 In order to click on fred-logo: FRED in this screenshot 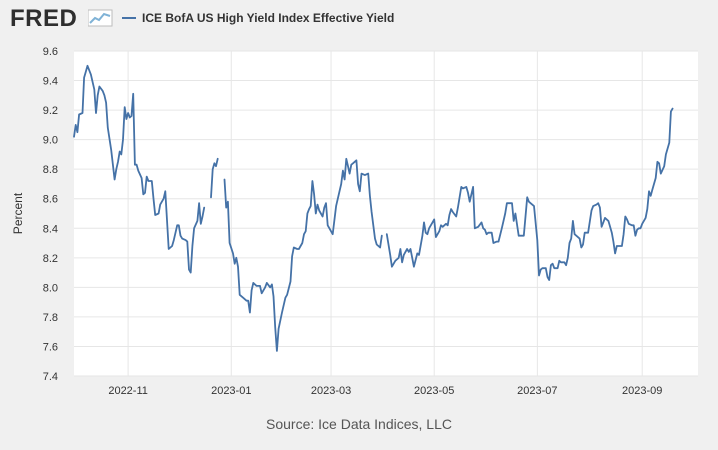, I will do `click(44, 18)`.